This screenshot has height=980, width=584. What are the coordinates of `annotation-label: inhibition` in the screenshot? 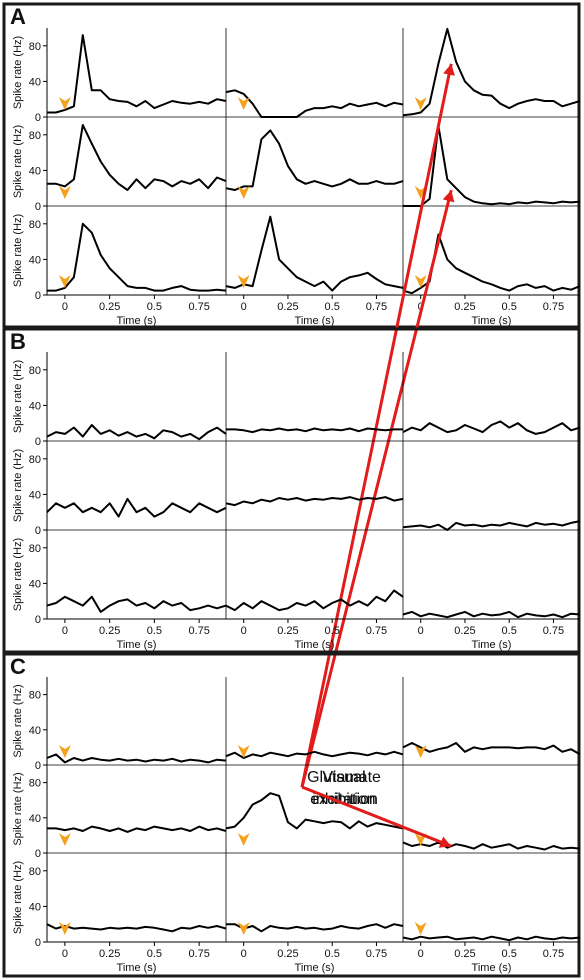 It's located at (343, 799).